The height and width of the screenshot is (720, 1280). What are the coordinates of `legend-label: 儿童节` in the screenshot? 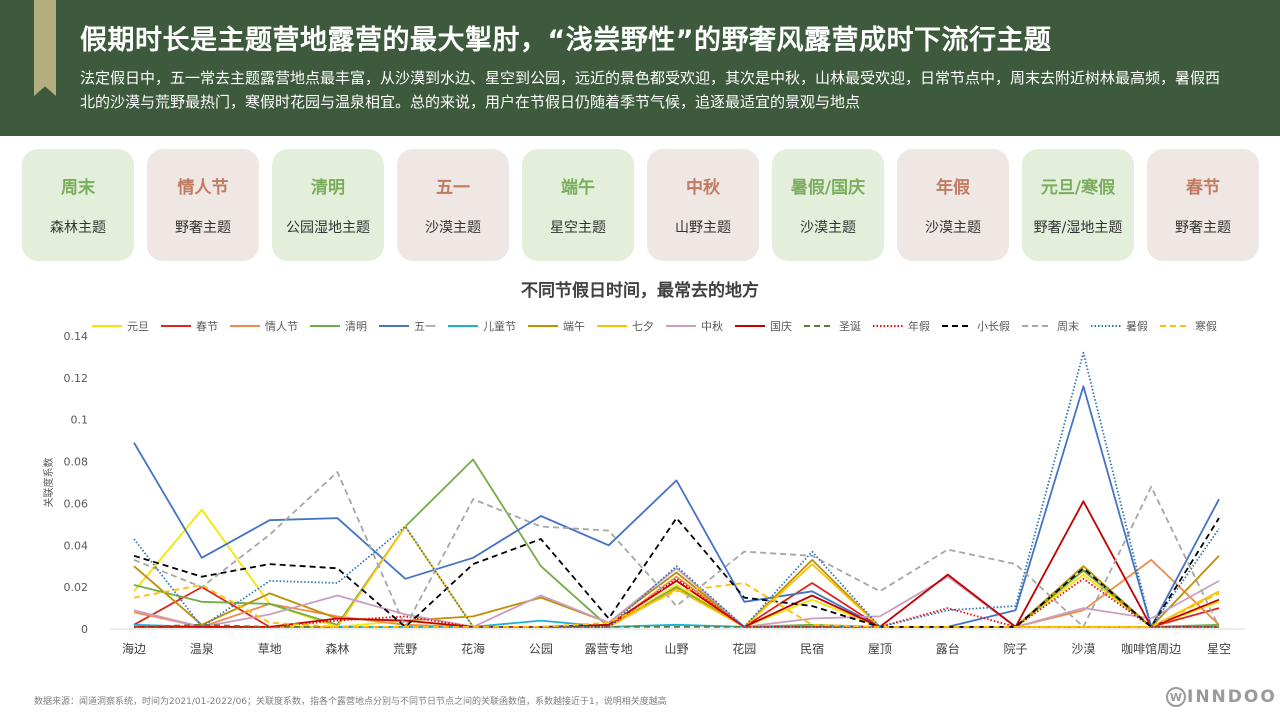 It's located at (499, 326).